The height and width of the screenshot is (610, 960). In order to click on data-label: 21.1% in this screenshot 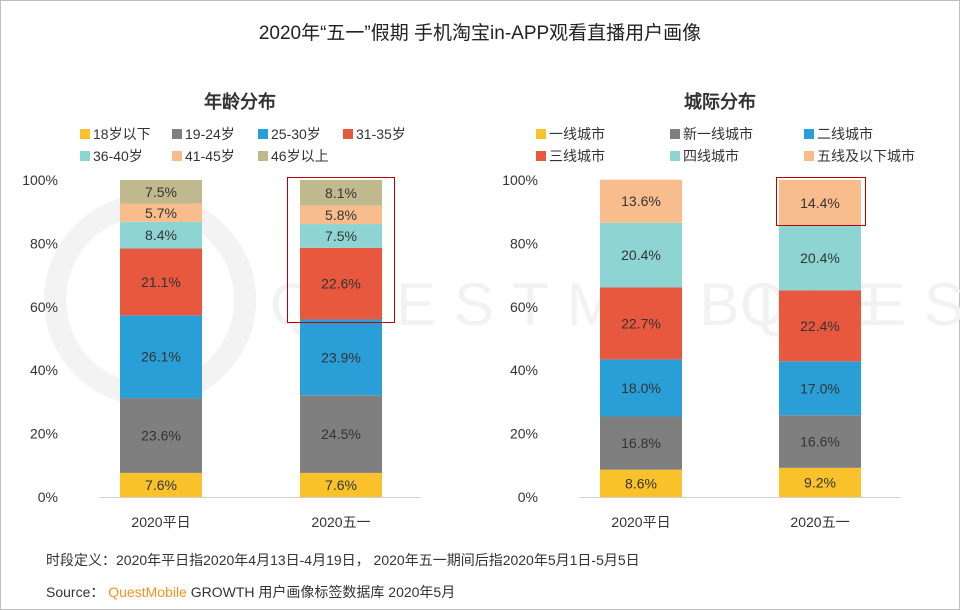, I will do `click(161, 282)`.